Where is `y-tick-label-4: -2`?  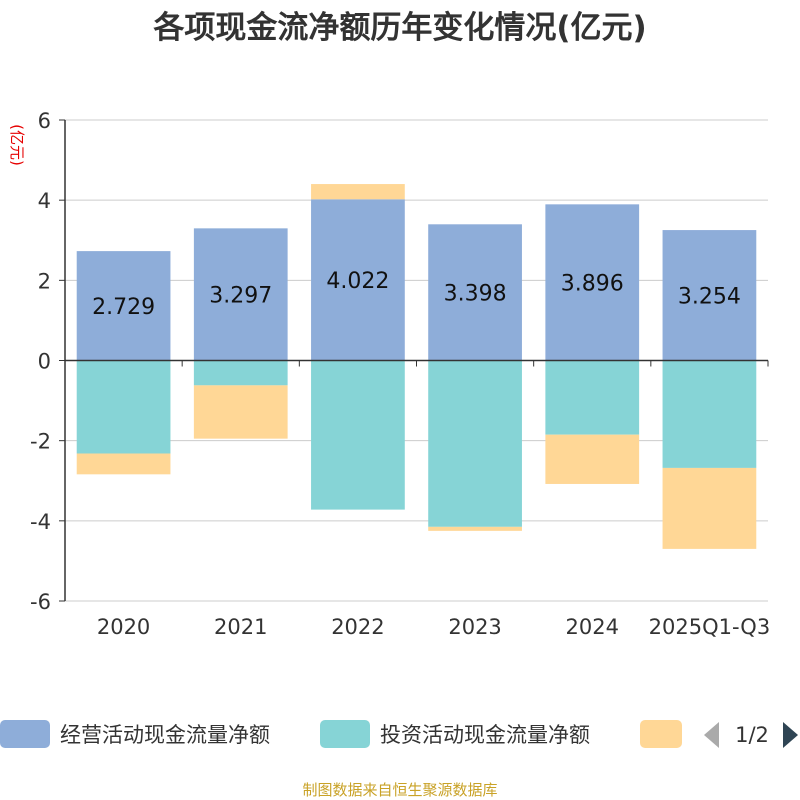
y-tick-label-4: -2 is located at coordinates (40, 442).